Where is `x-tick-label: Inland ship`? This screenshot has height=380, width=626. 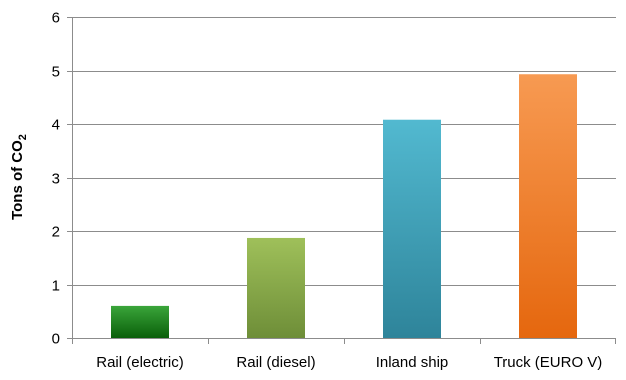
x-tick-label: Inland ship is located at coordinates (412, 362).